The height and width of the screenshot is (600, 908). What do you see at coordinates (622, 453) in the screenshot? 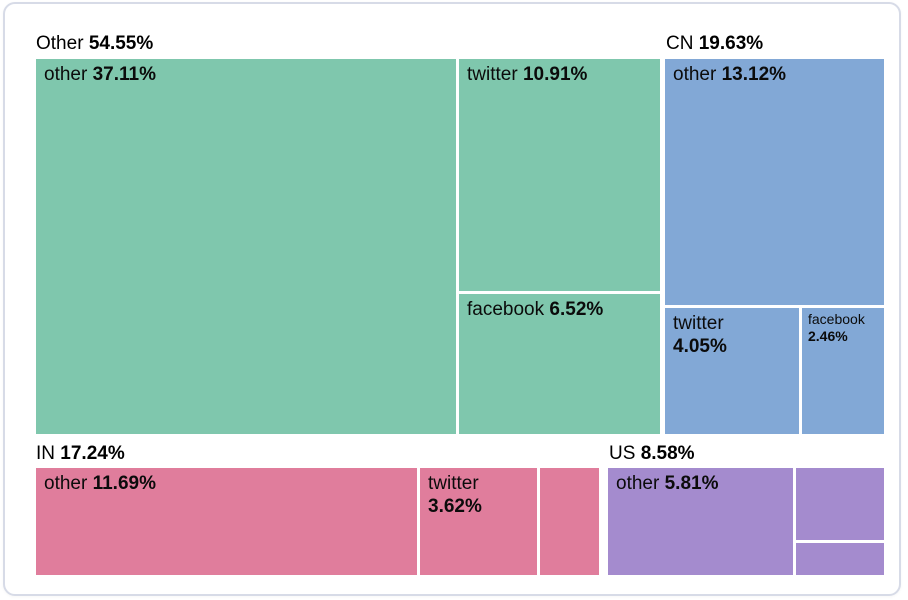
I see `group-label: US` at bounding box center [622, 453].